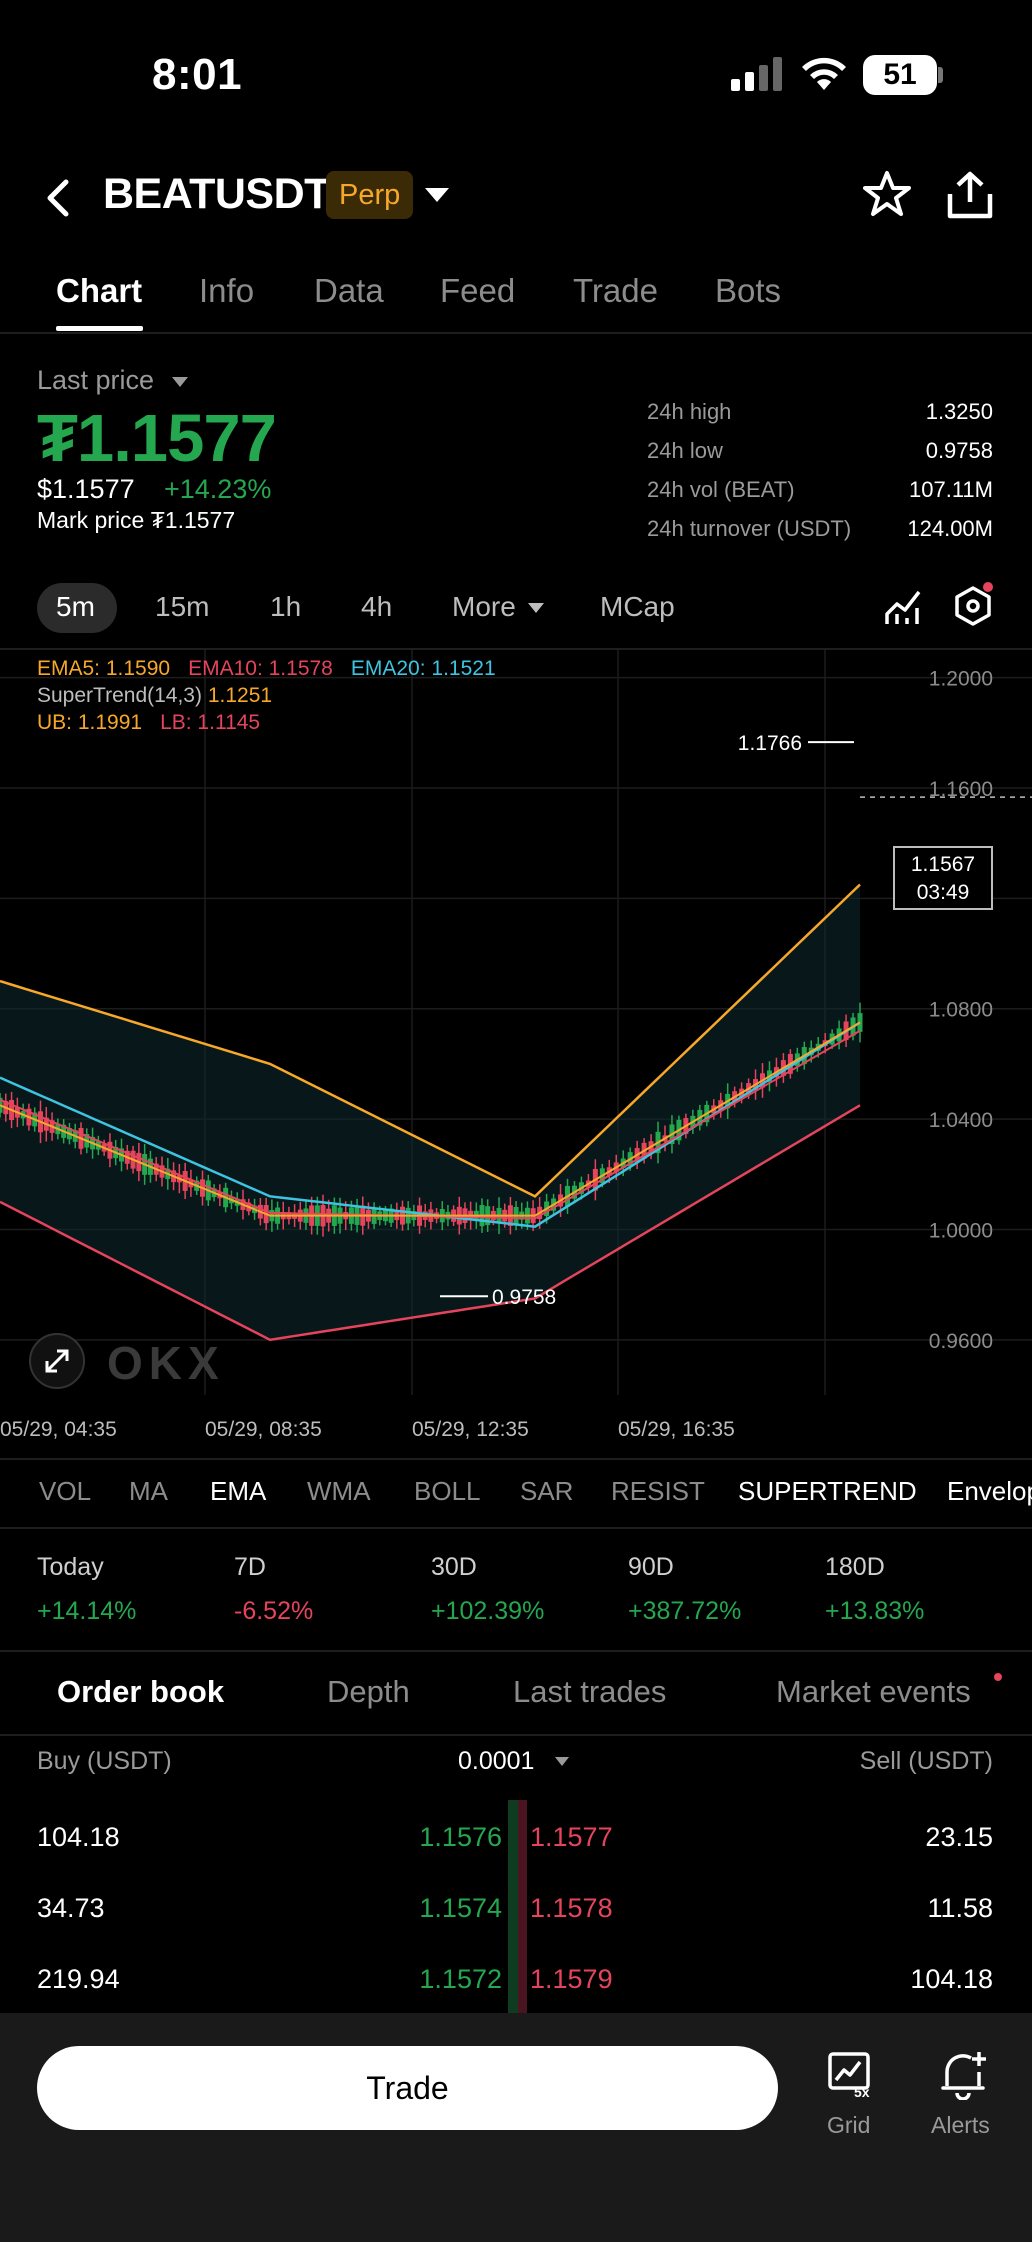  What do you see at coordinates (562, 1761) in the screenshot?
I see `precision-caret-icon` at bounding box center [562, 1761].